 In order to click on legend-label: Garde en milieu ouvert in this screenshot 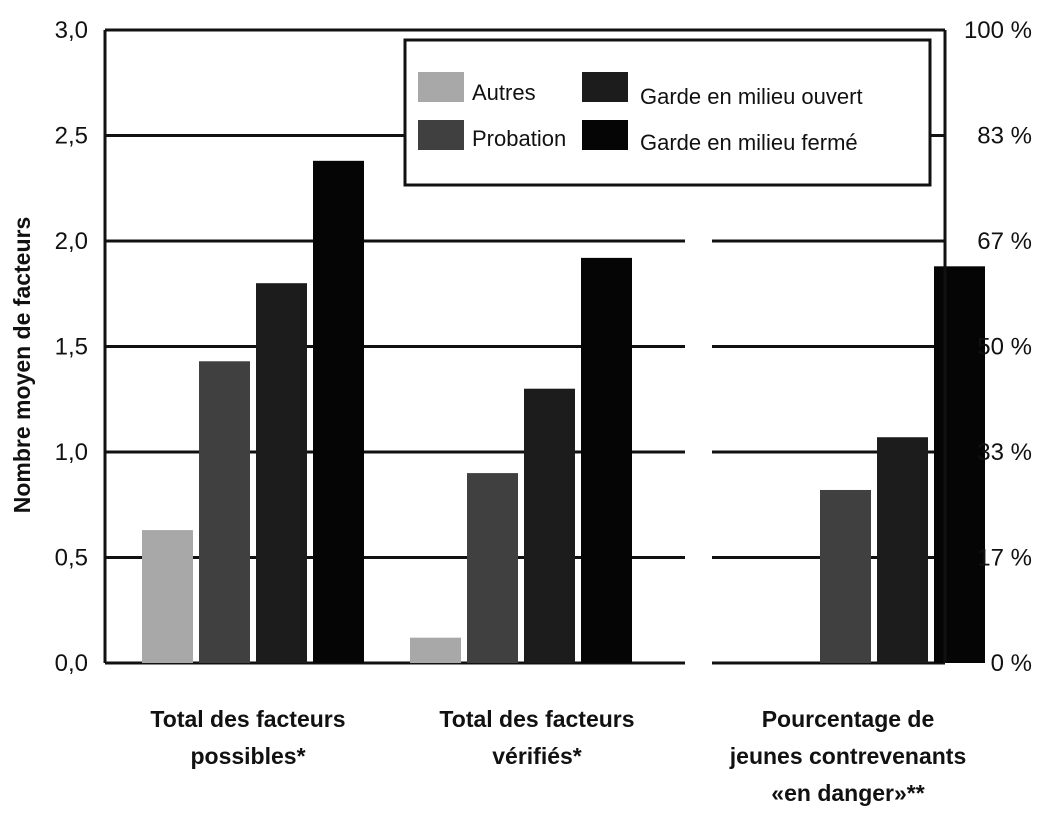, I will do `click(751, 96)`.